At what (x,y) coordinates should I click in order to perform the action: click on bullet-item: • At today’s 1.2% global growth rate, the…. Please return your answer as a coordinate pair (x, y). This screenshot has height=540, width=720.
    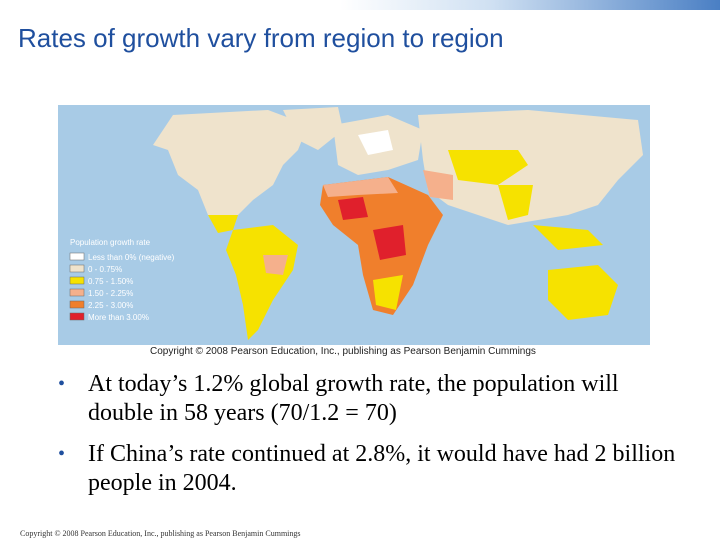
    Looking at the image, I should click on (368, 399).